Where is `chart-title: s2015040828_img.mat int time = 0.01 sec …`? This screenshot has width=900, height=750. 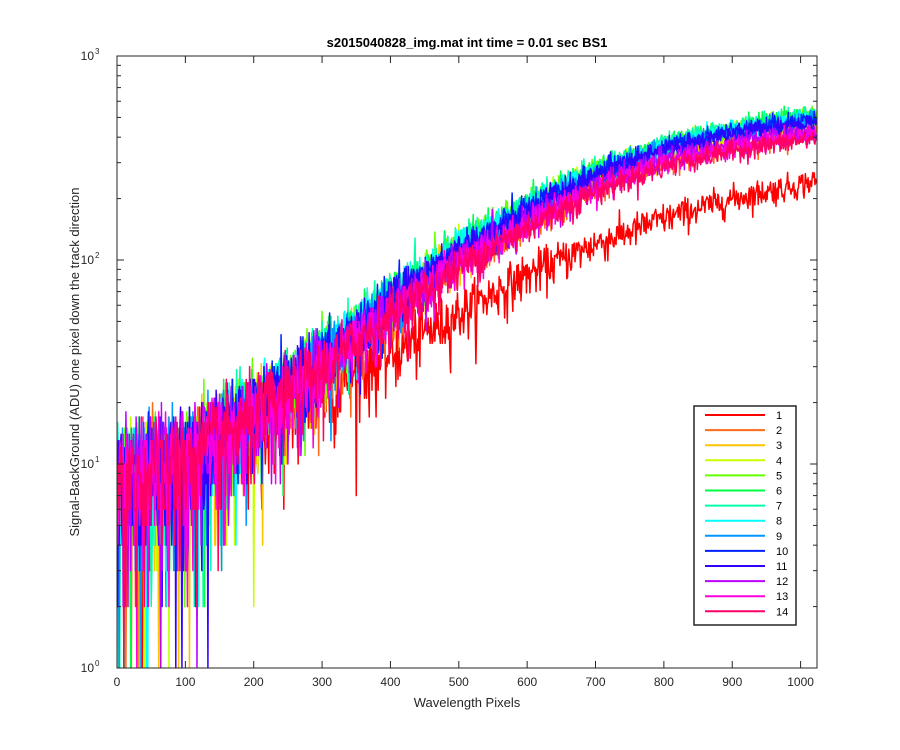 chart-title: s2015040828_img.mat int time = 0.01 sec … is located at coordinates (467, 42).